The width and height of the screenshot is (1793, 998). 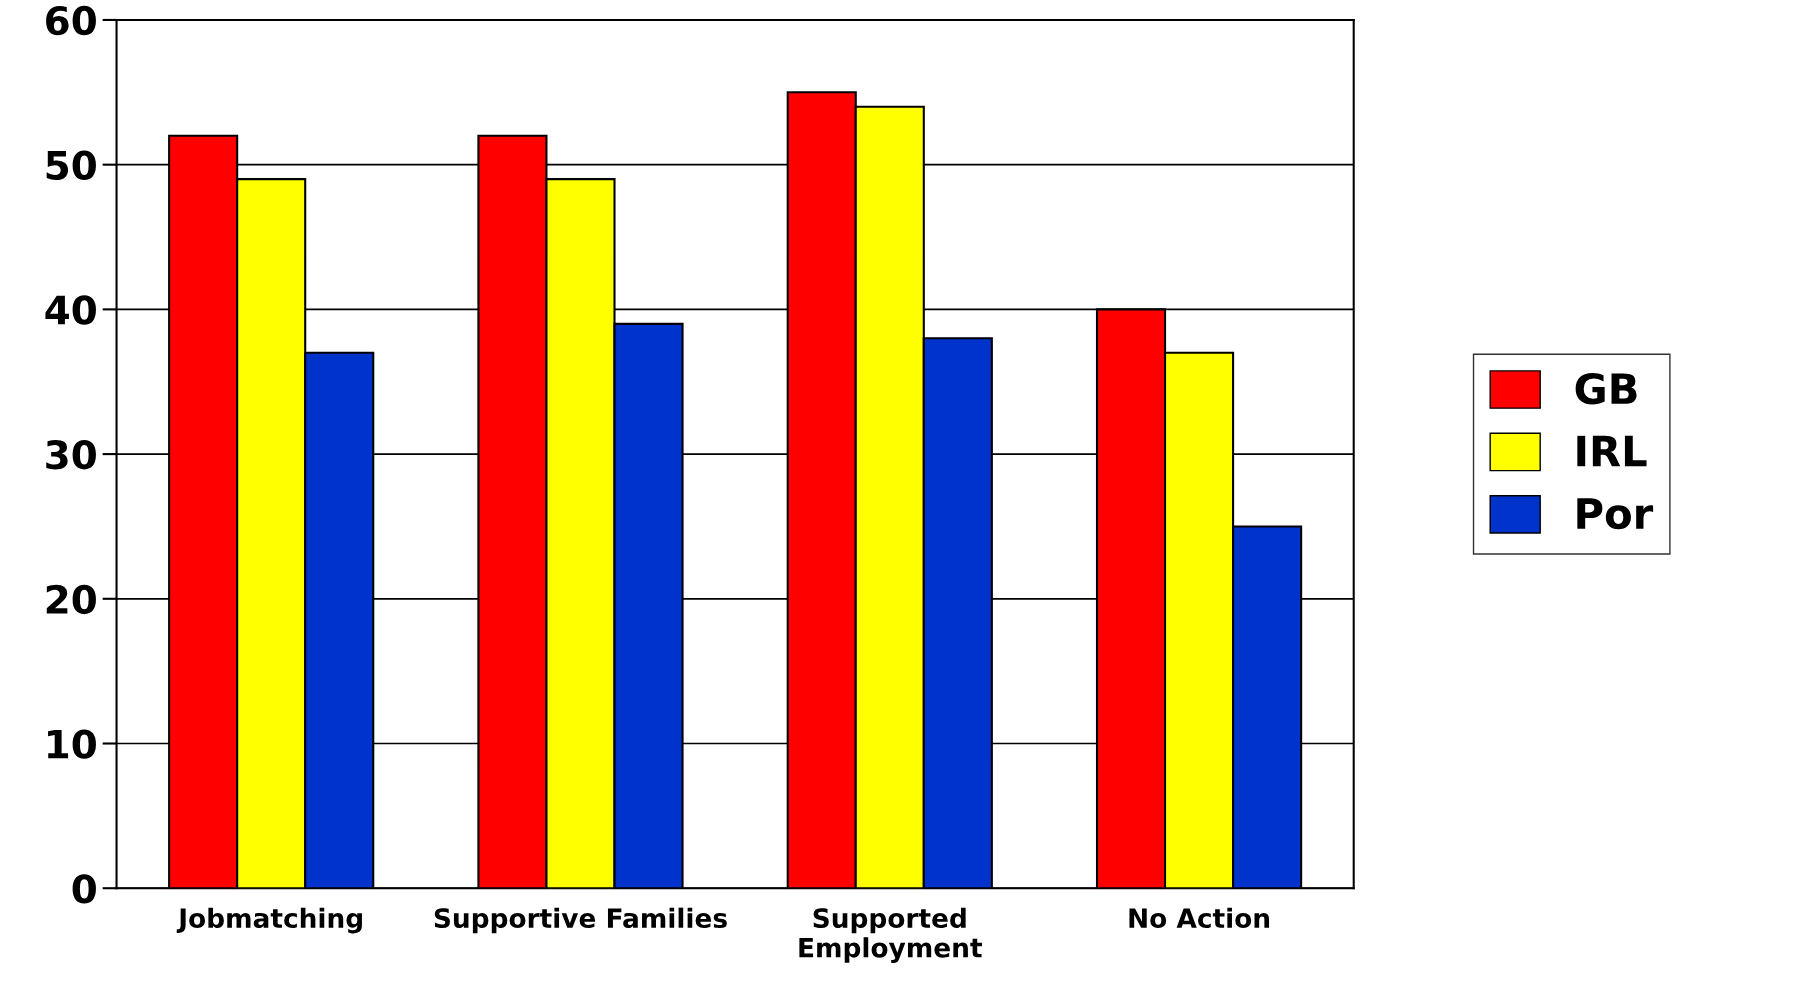 What do you see at coordinates (84, 889) in the screenshot?
I see `y-tick-label: 0` at bounding box center [84, 889].